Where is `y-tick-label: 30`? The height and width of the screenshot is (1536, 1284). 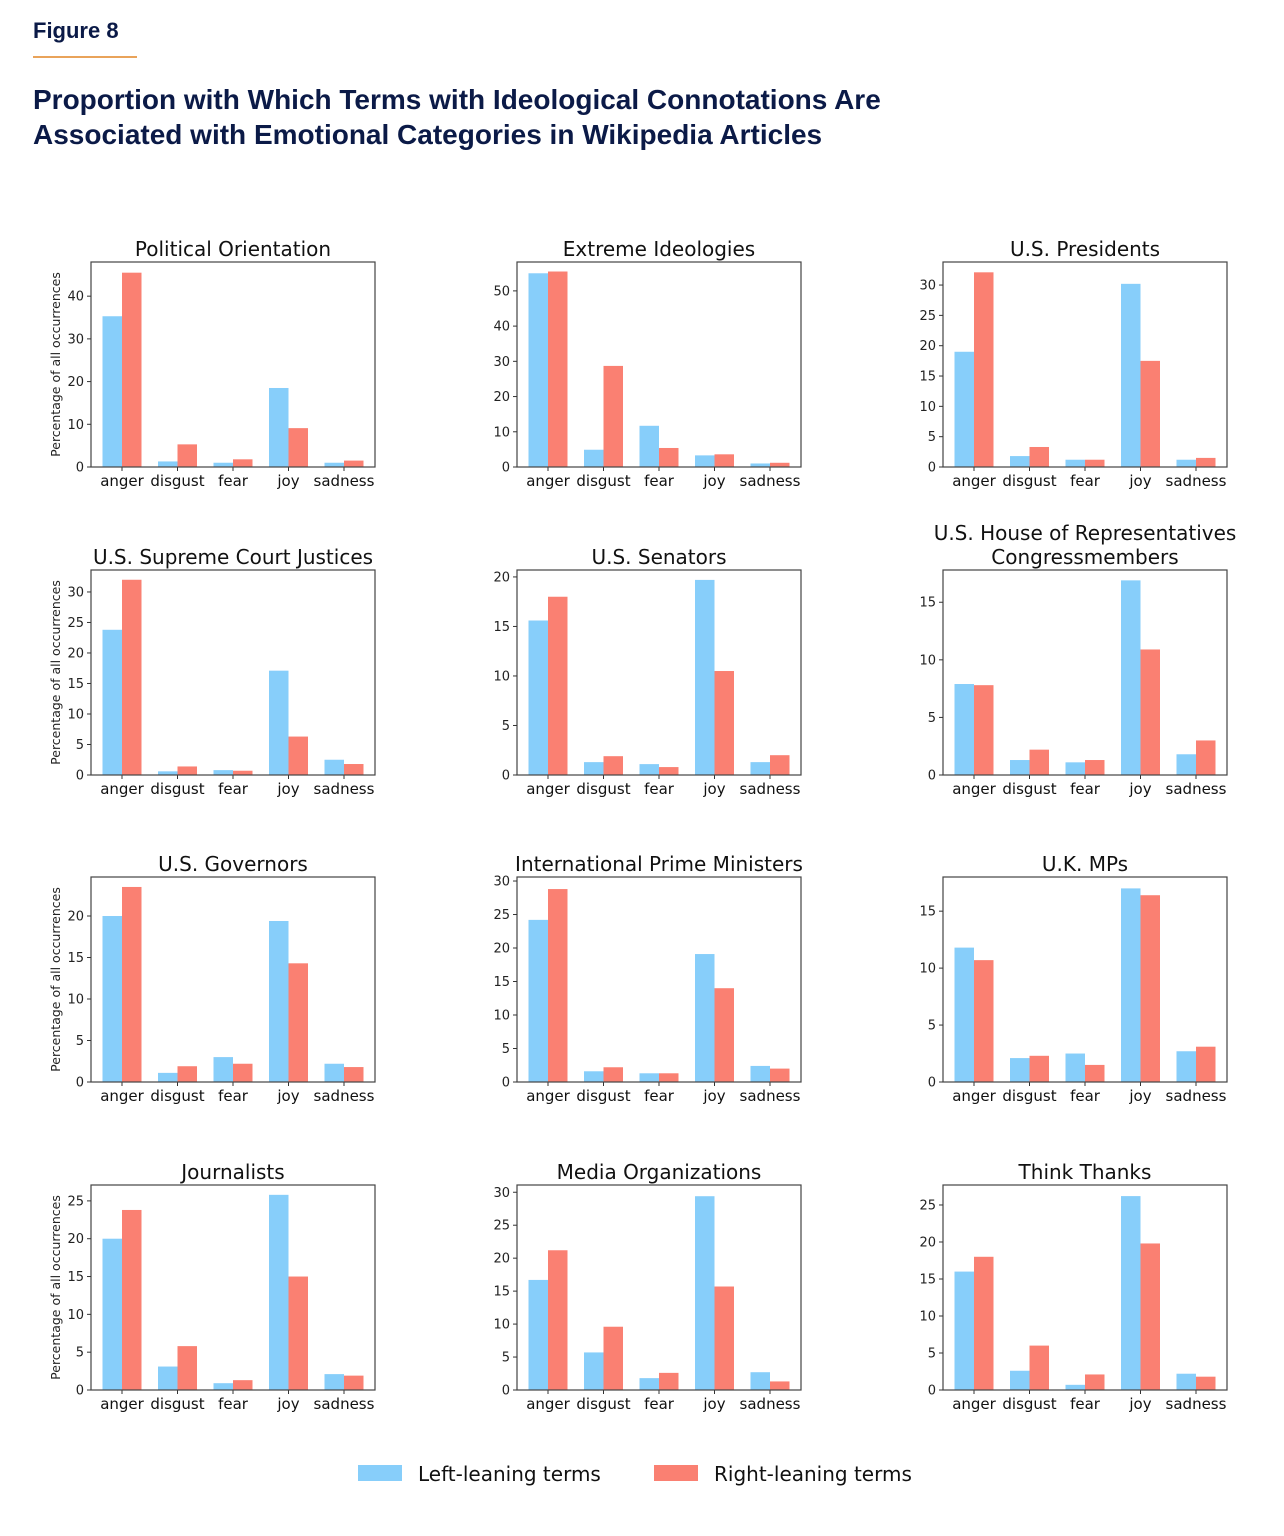
y-tick-label: 30 is located at coordinates (501, 1193).